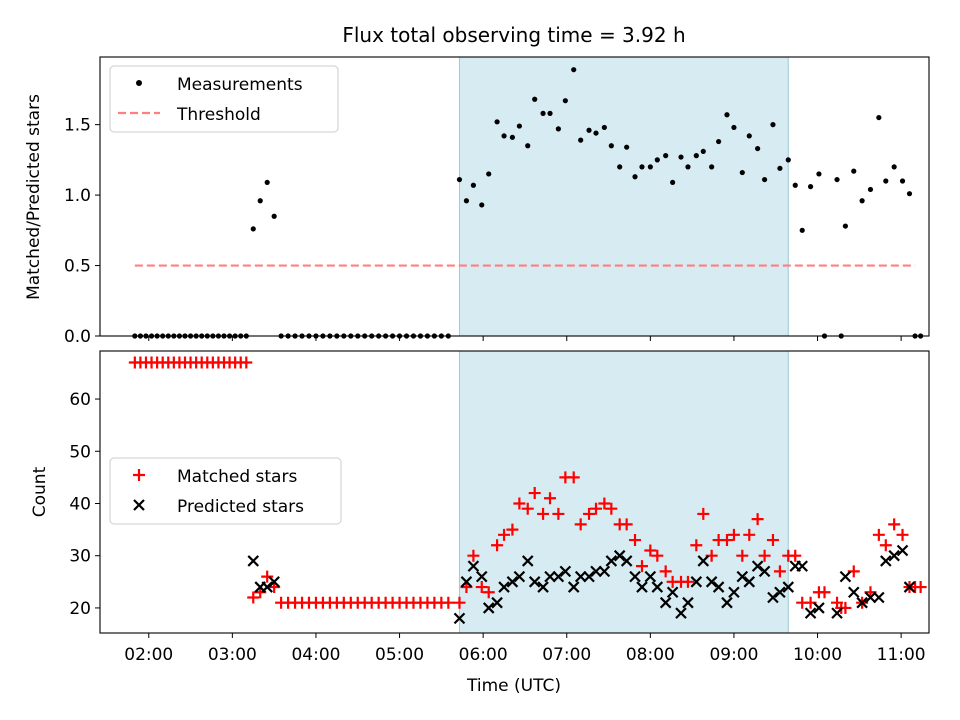 The height and width of the screenshot is (720, 960). What do you see at coordinates (77, 337) in the screenshot?
I see `top-y-tick-label: 0.0` at bounding box center [77, 337].